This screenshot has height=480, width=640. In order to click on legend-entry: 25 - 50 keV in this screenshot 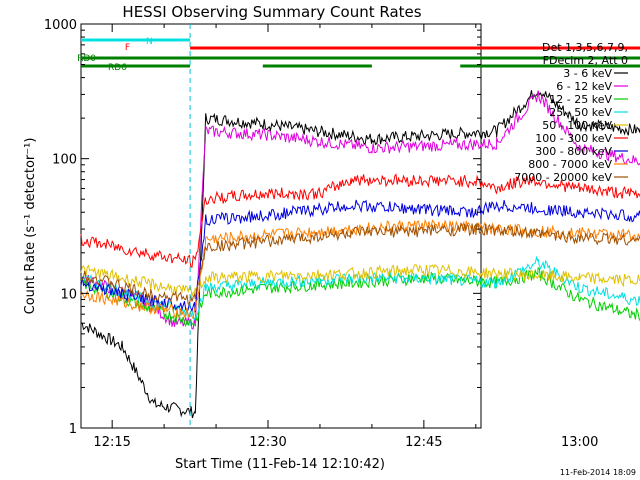, I will do `click(580, 112)`.